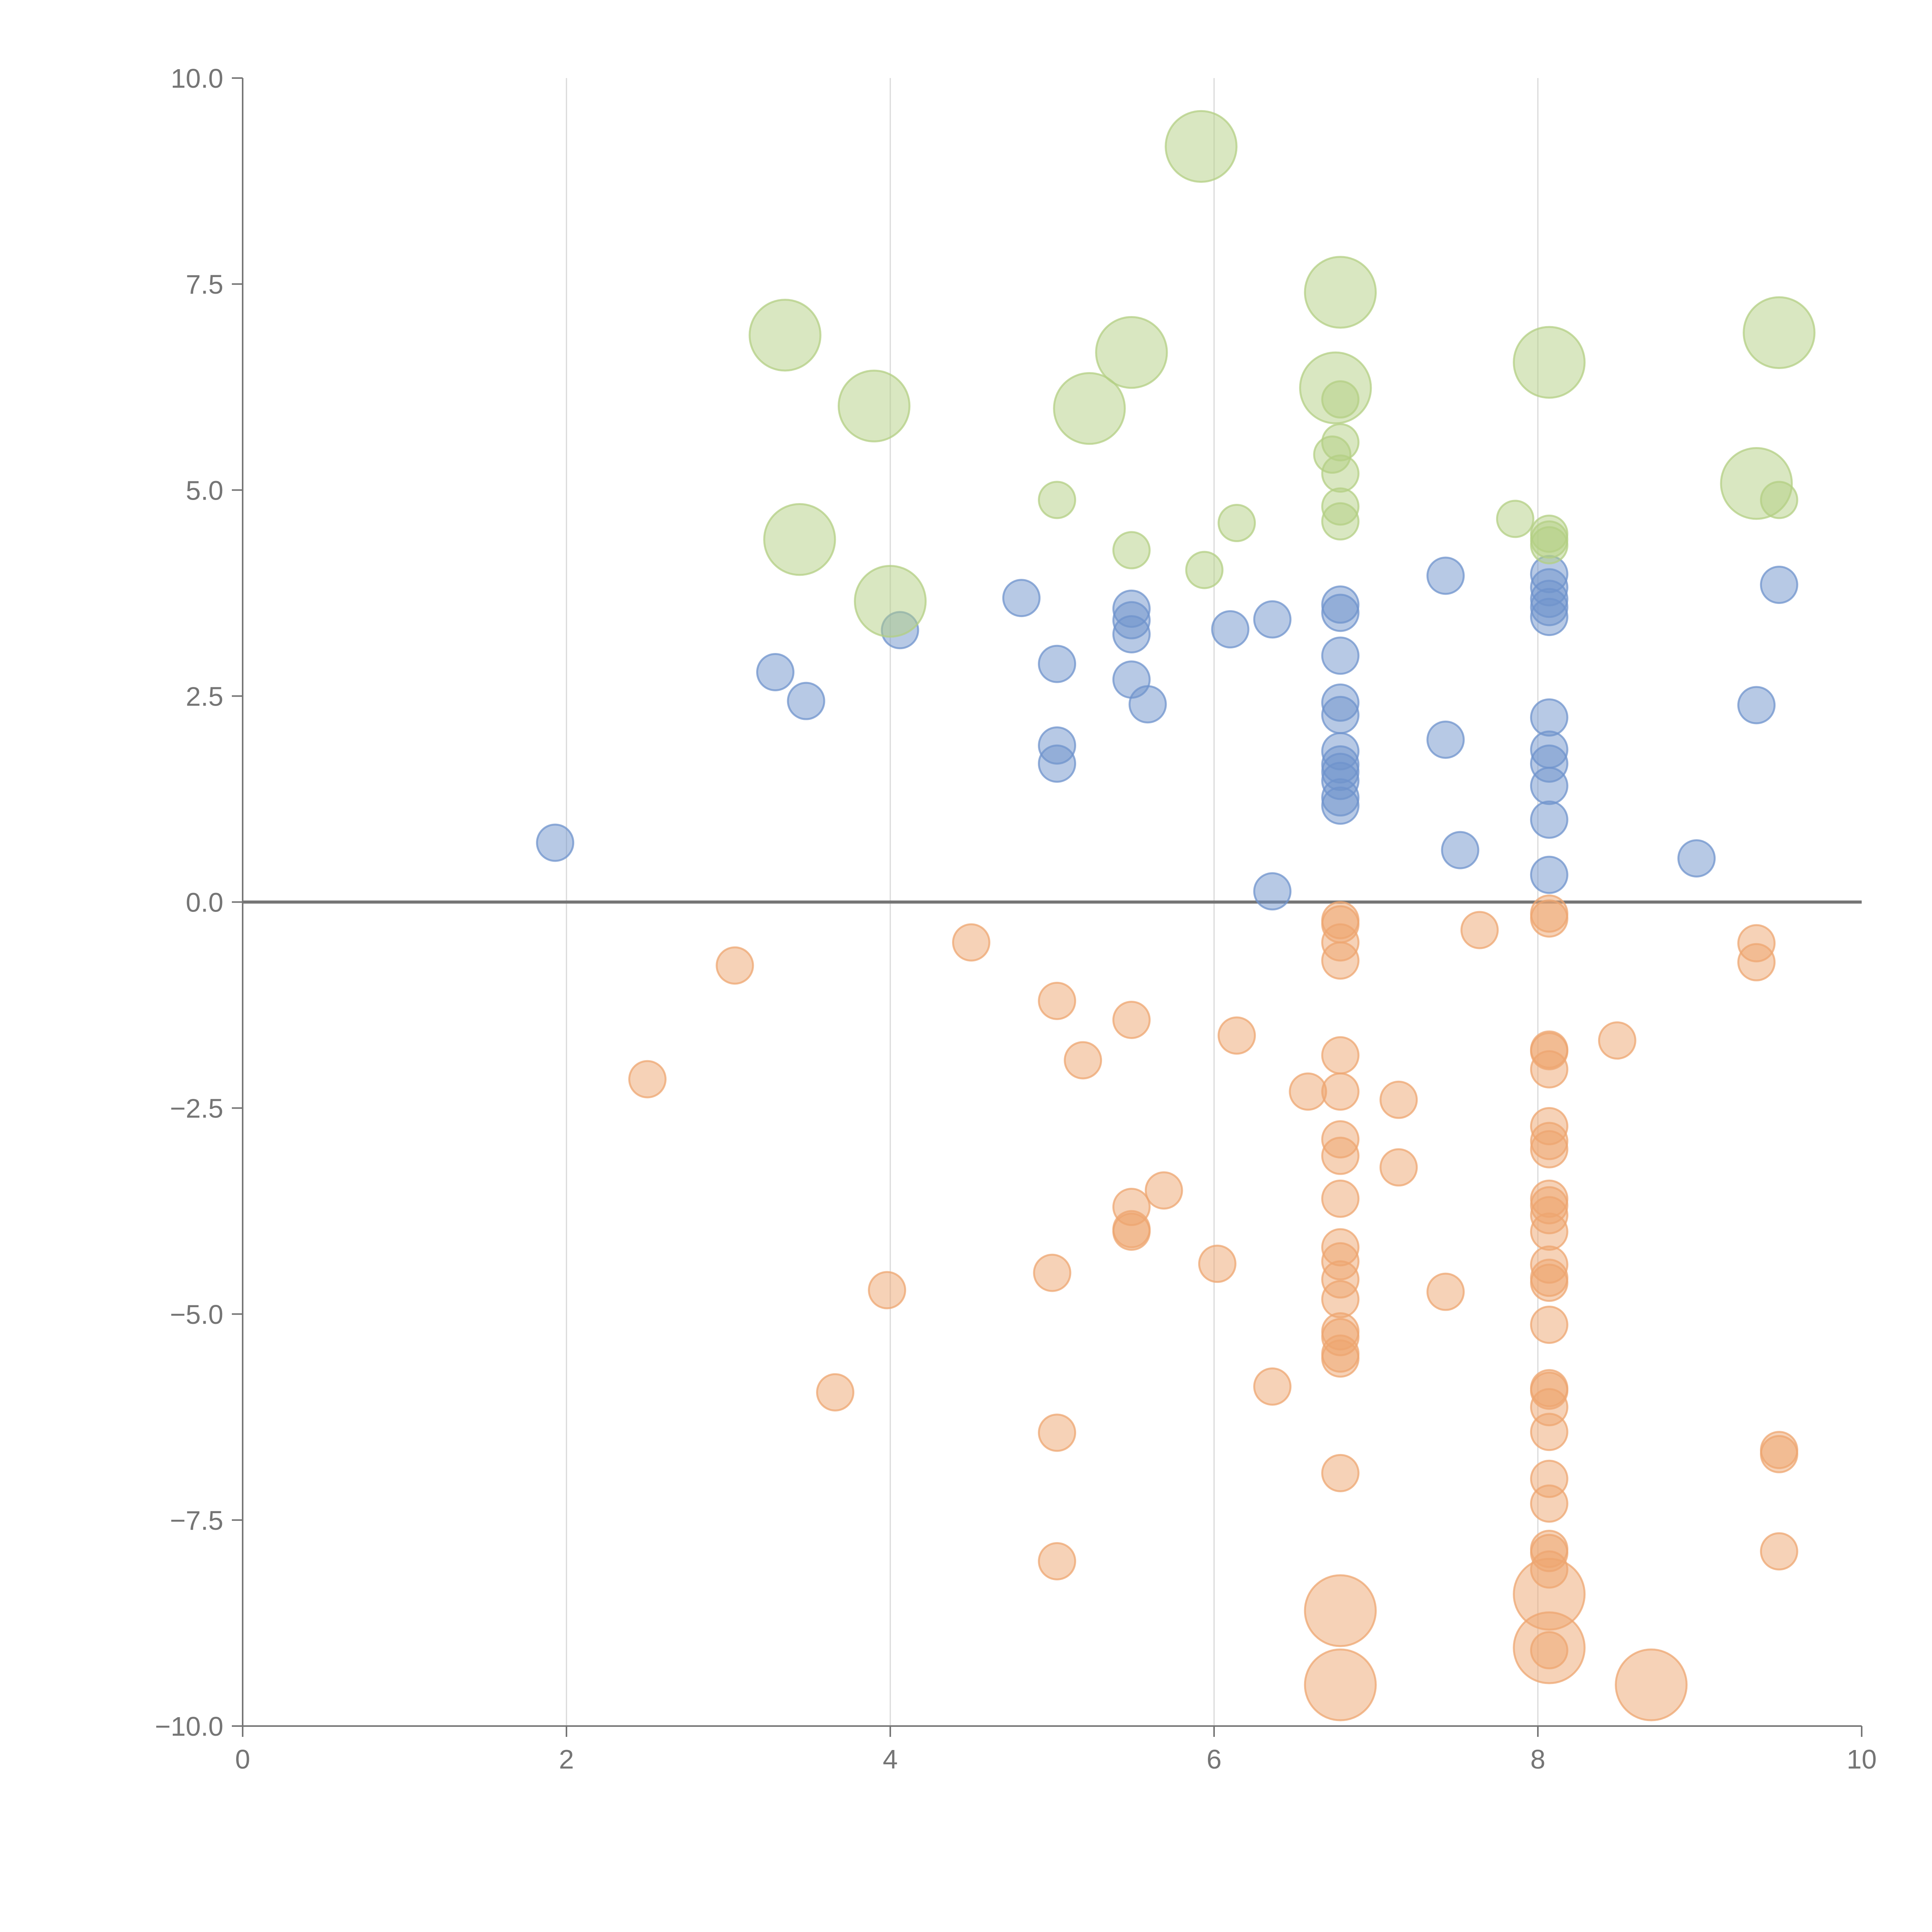  Describe the element at coordinates (197, 1314) in the screenshot. I see `y-tick-label: −5.0` at that location.